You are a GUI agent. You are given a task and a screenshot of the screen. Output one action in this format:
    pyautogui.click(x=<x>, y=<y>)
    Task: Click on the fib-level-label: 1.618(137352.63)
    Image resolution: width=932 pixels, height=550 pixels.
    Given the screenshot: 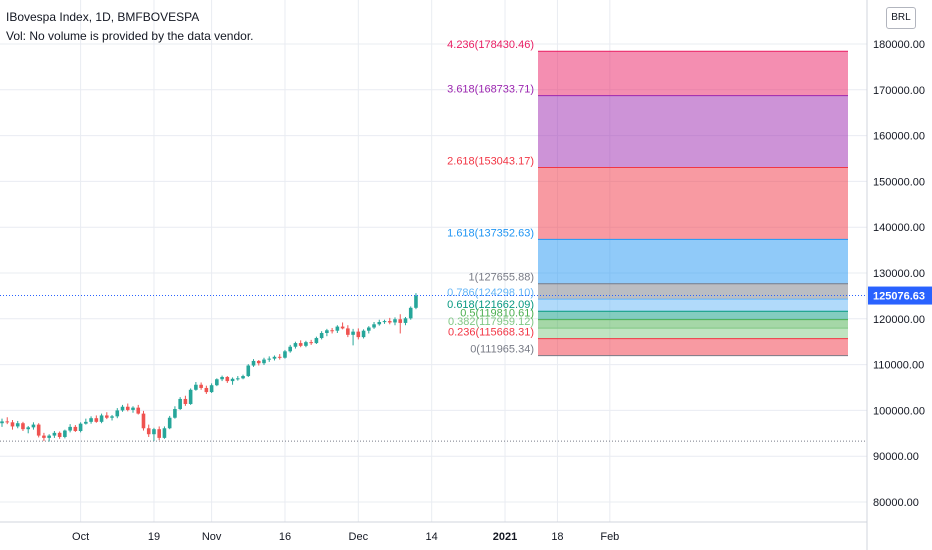 What is the action you would take?
    pyautogui.click(x=490, y=233)
    